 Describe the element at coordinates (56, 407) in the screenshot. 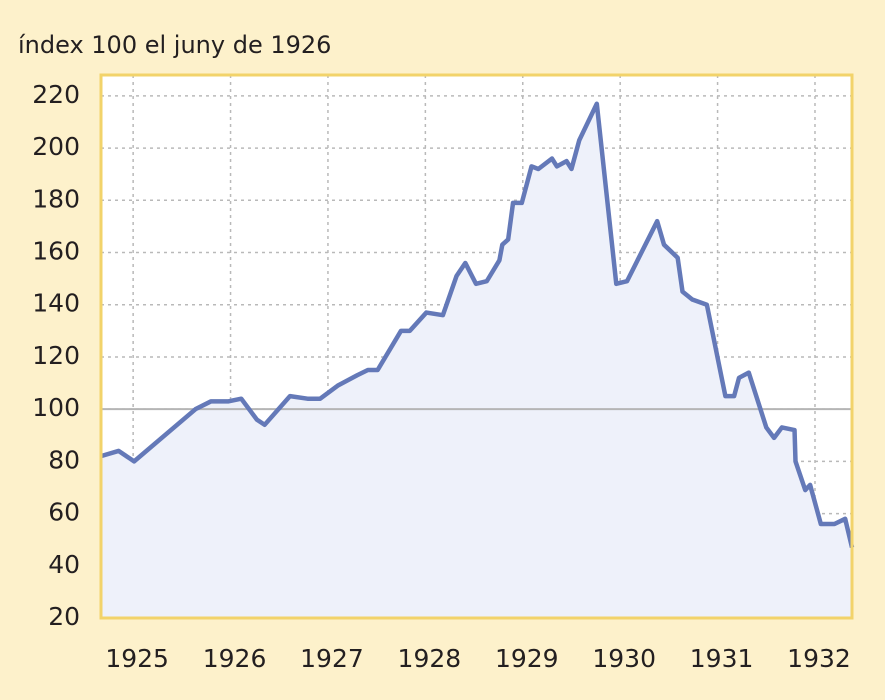

I see `y-tick-label: 100` at that location.